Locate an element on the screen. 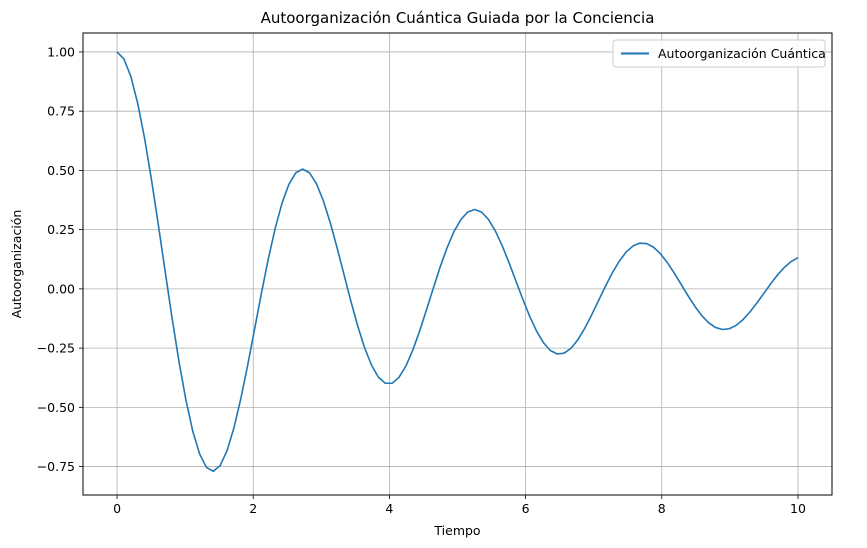  y-tick-label: −0.50 is located at coordinates (56, 407).